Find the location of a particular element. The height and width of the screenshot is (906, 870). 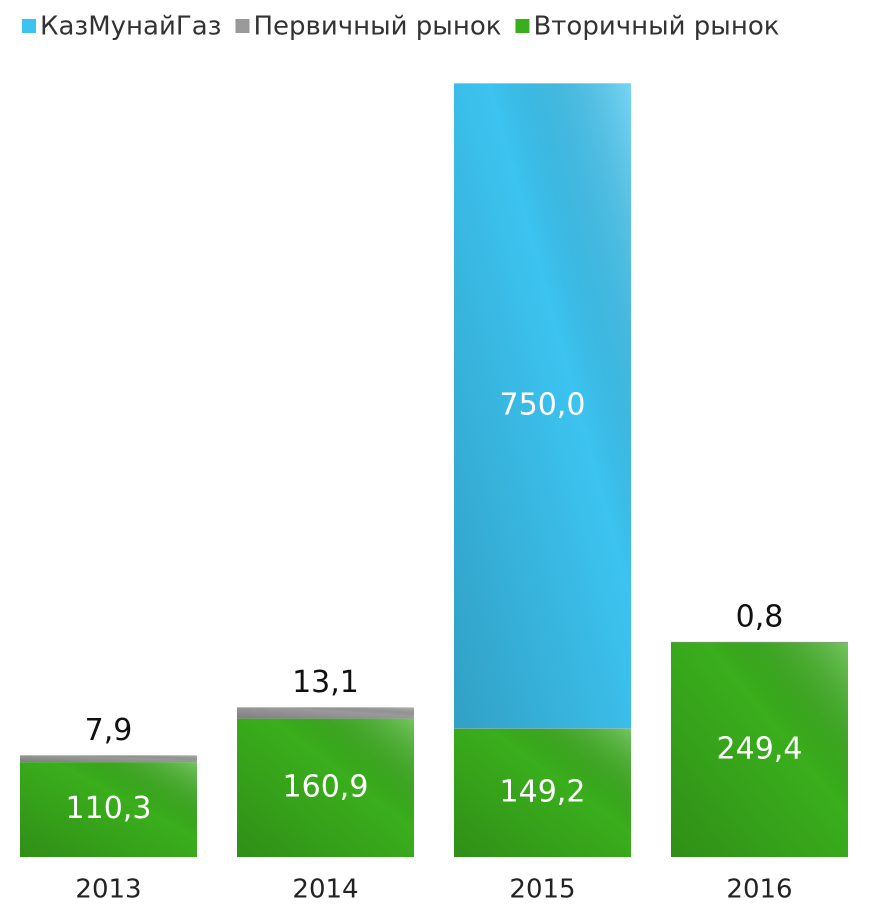

value-label: 110,3 is located at coordinates (109, 808).